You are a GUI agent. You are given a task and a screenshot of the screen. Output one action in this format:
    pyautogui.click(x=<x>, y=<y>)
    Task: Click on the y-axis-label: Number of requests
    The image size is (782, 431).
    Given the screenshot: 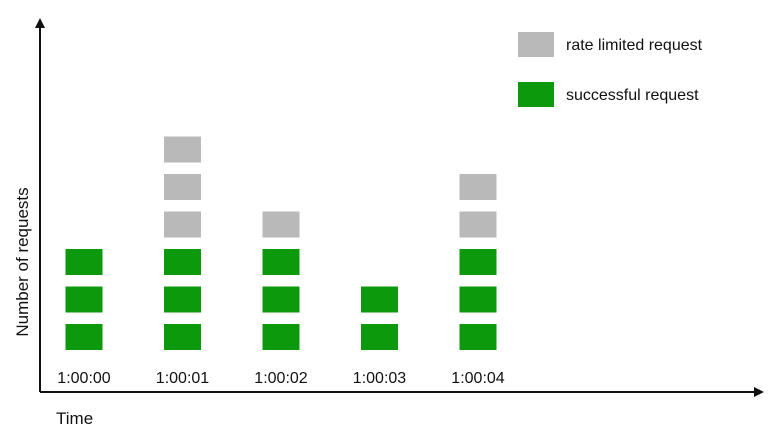 What is the action you would take?
    pyautogui.click(x=22, y=261)
    